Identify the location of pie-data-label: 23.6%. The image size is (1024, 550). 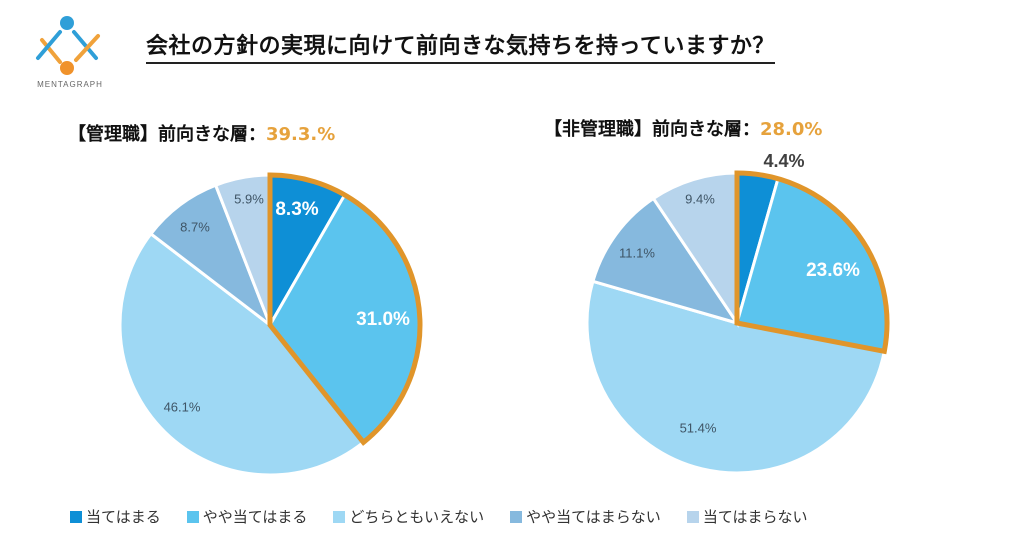
(833, 270).